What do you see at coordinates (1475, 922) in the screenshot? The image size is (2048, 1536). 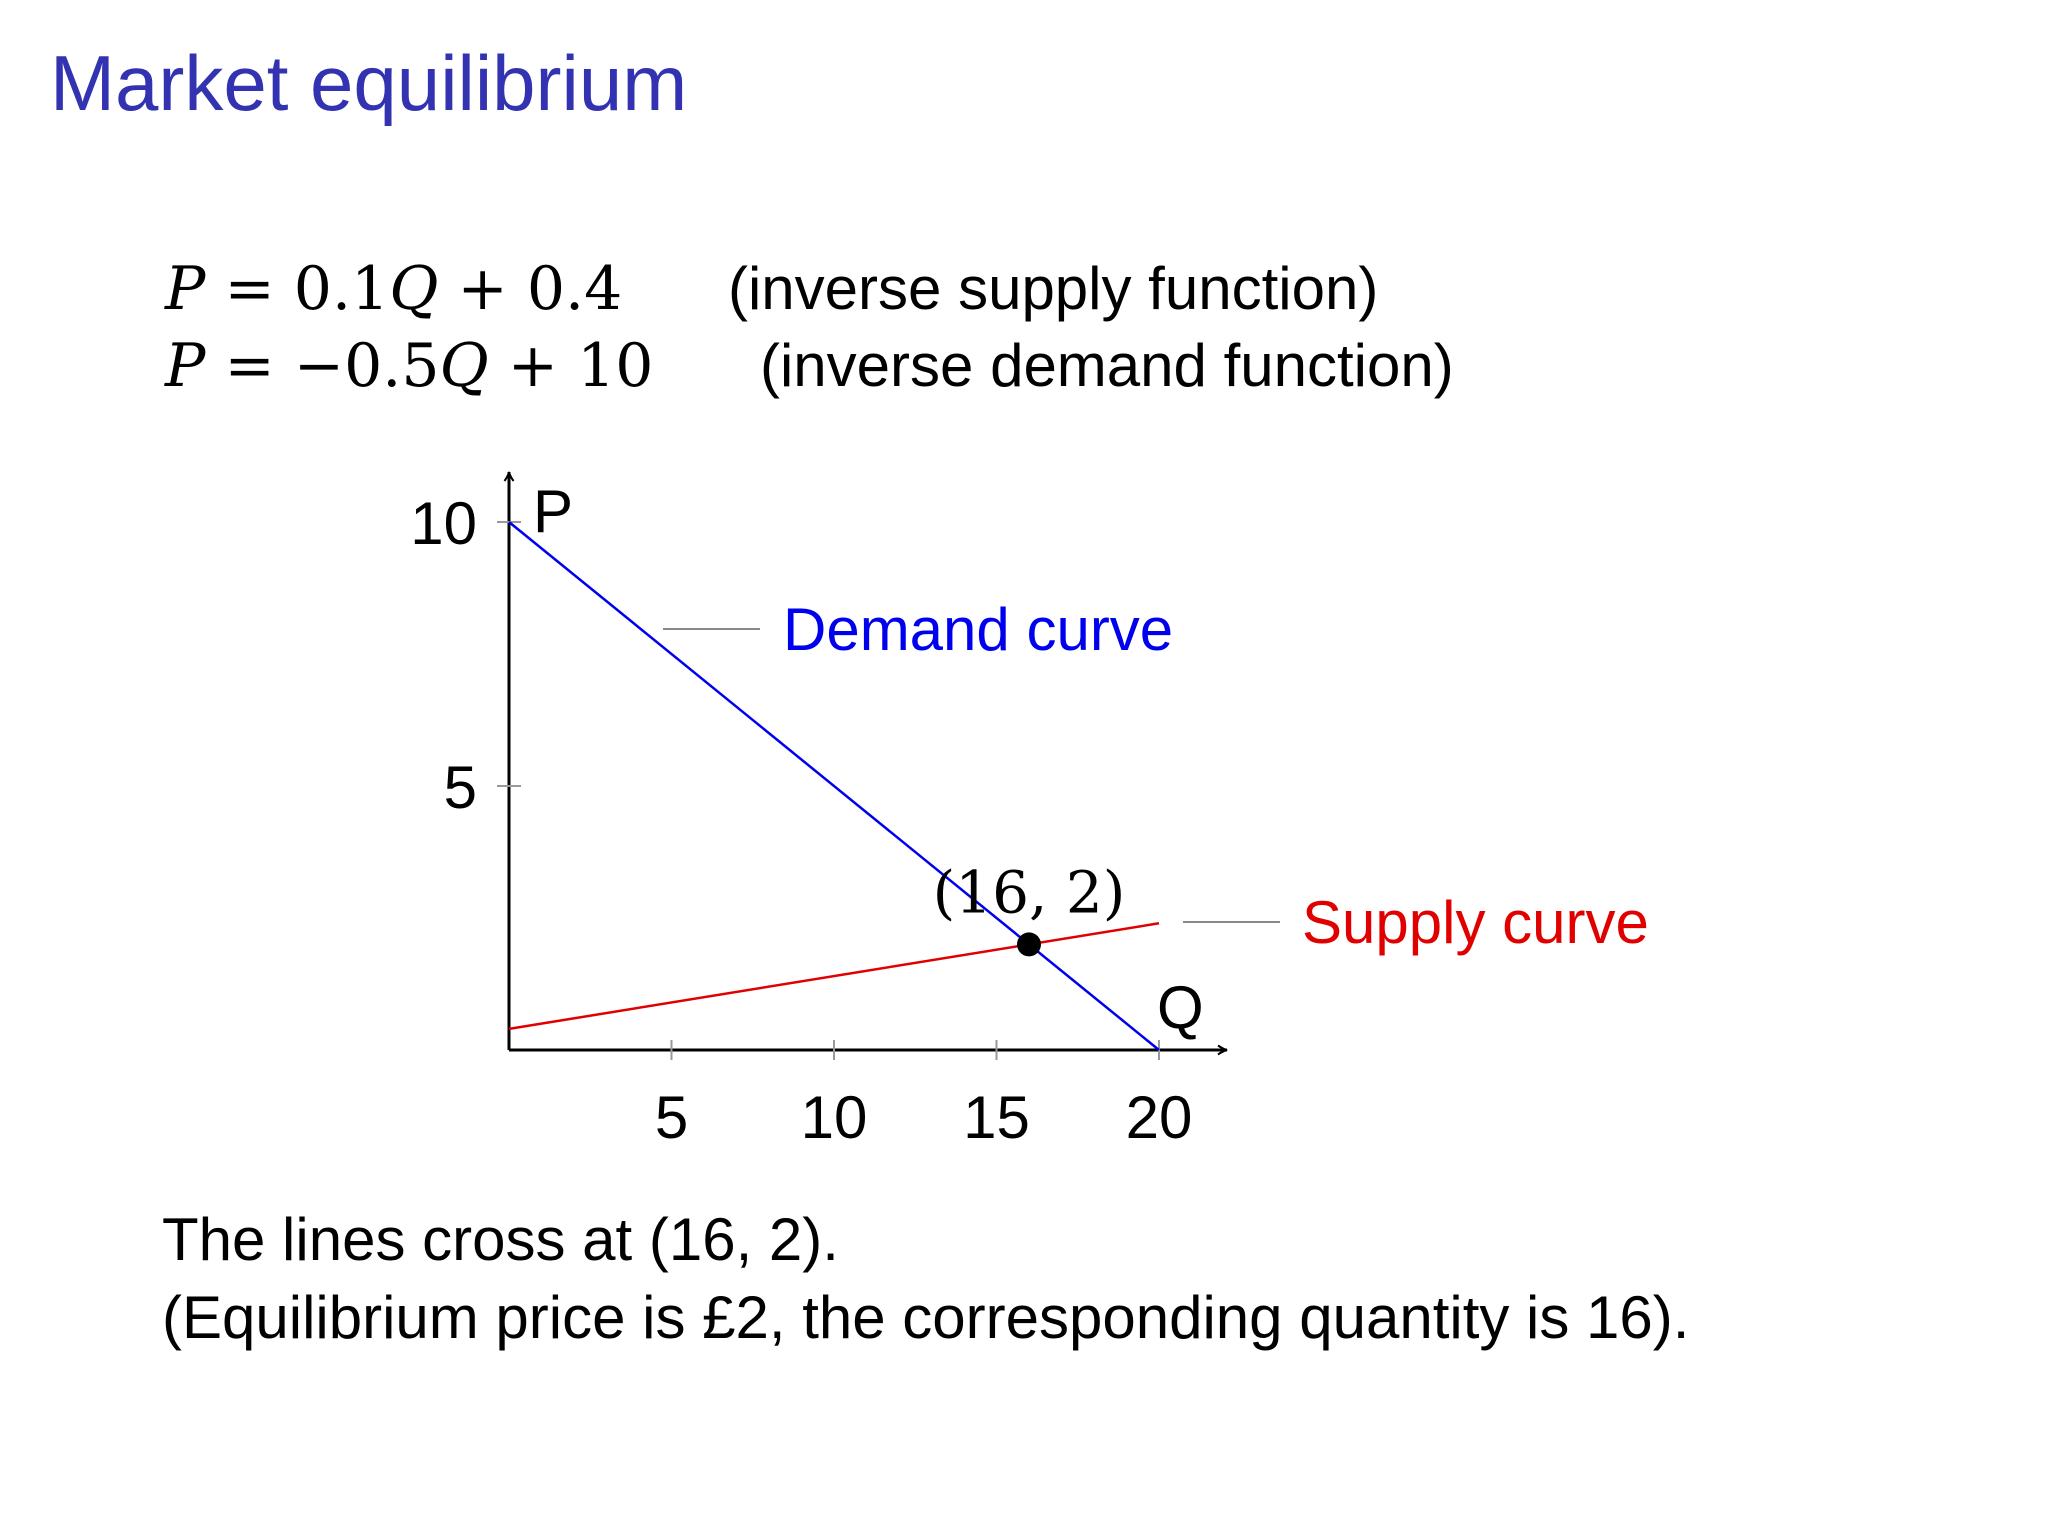 I see `supply-curve-label: Supply curve` at bounding box center [1475, 922].